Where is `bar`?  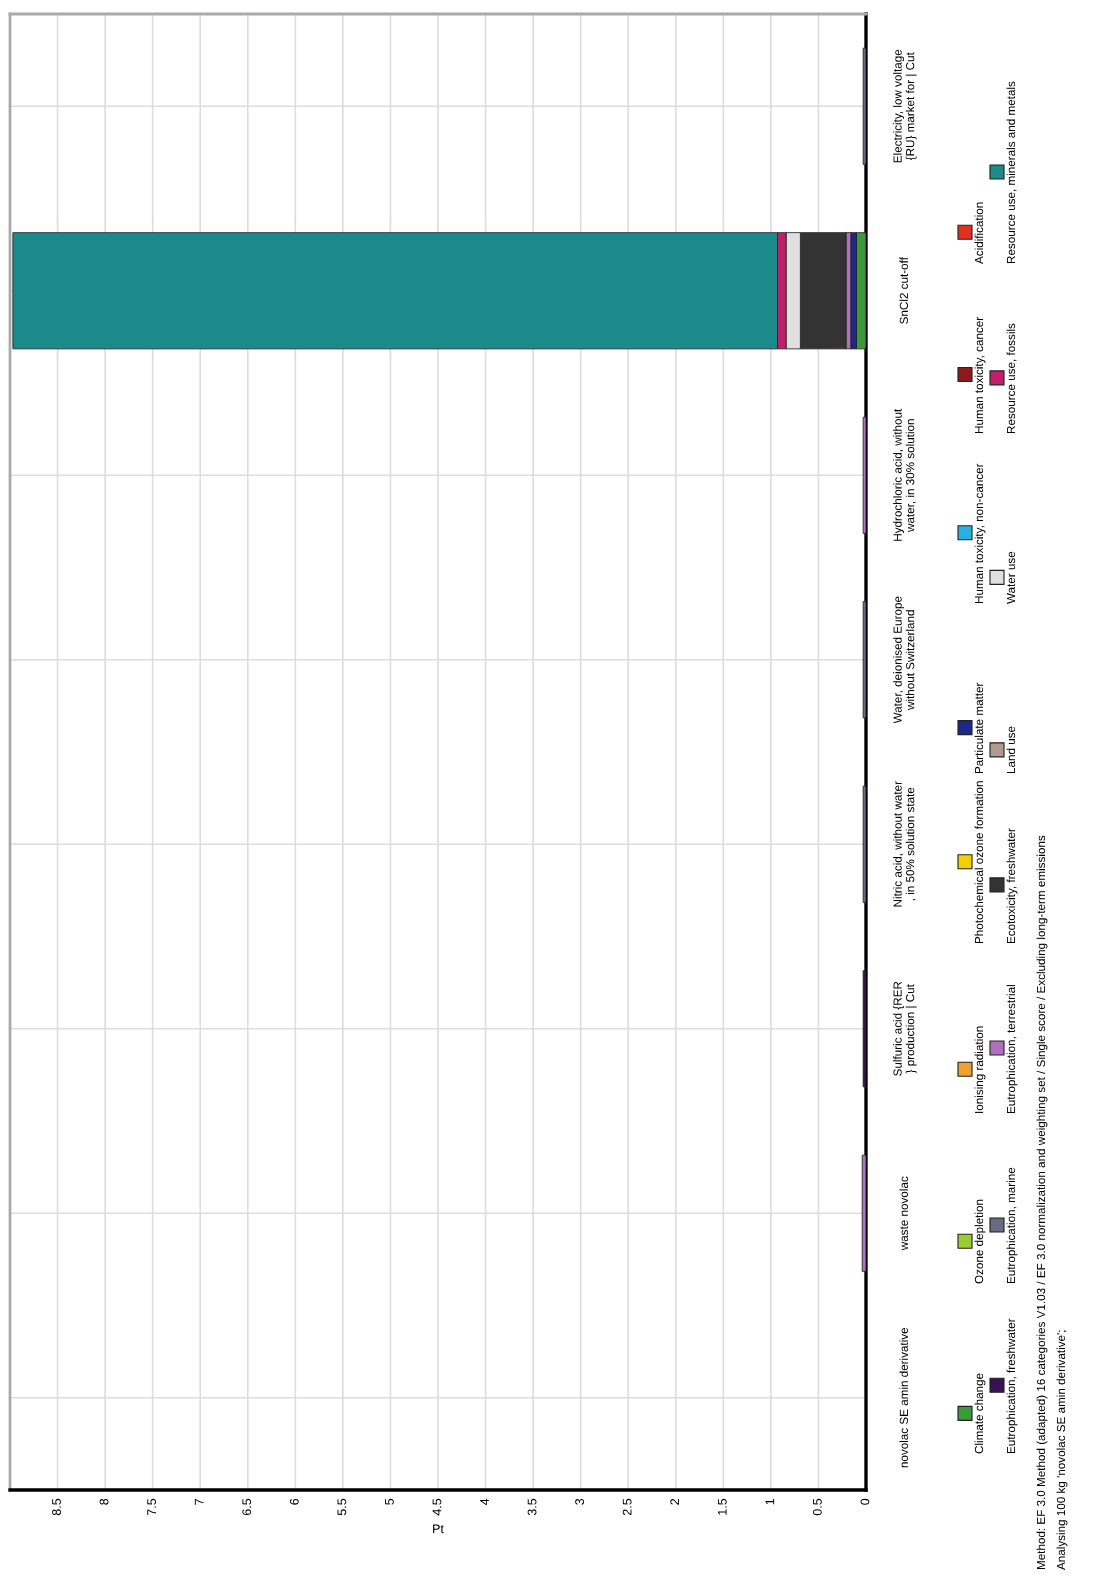 bar is located at coordinates (861, 291).